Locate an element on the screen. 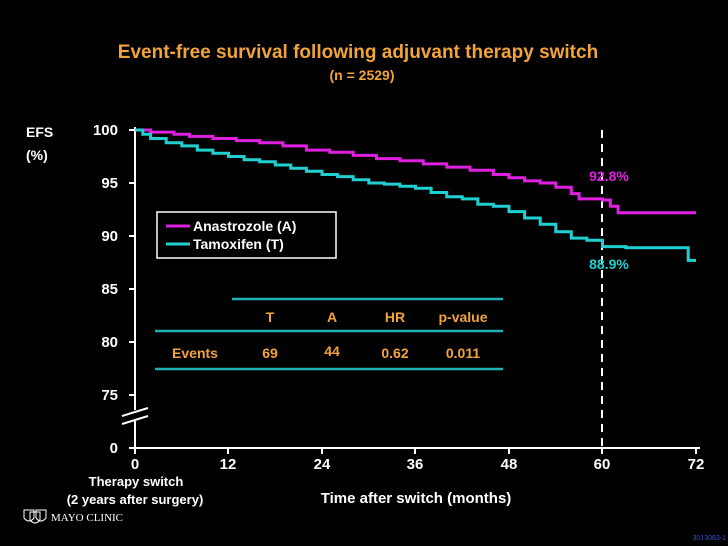  table-header: T is located at coordinates (270, 317).